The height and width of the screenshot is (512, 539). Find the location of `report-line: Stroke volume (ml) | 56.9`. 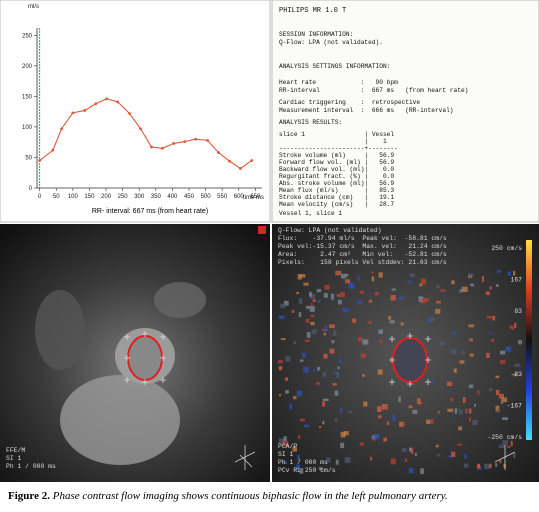

report-line: Stroke volume (ml) | 56.9 is located at coordinates (336, 155).